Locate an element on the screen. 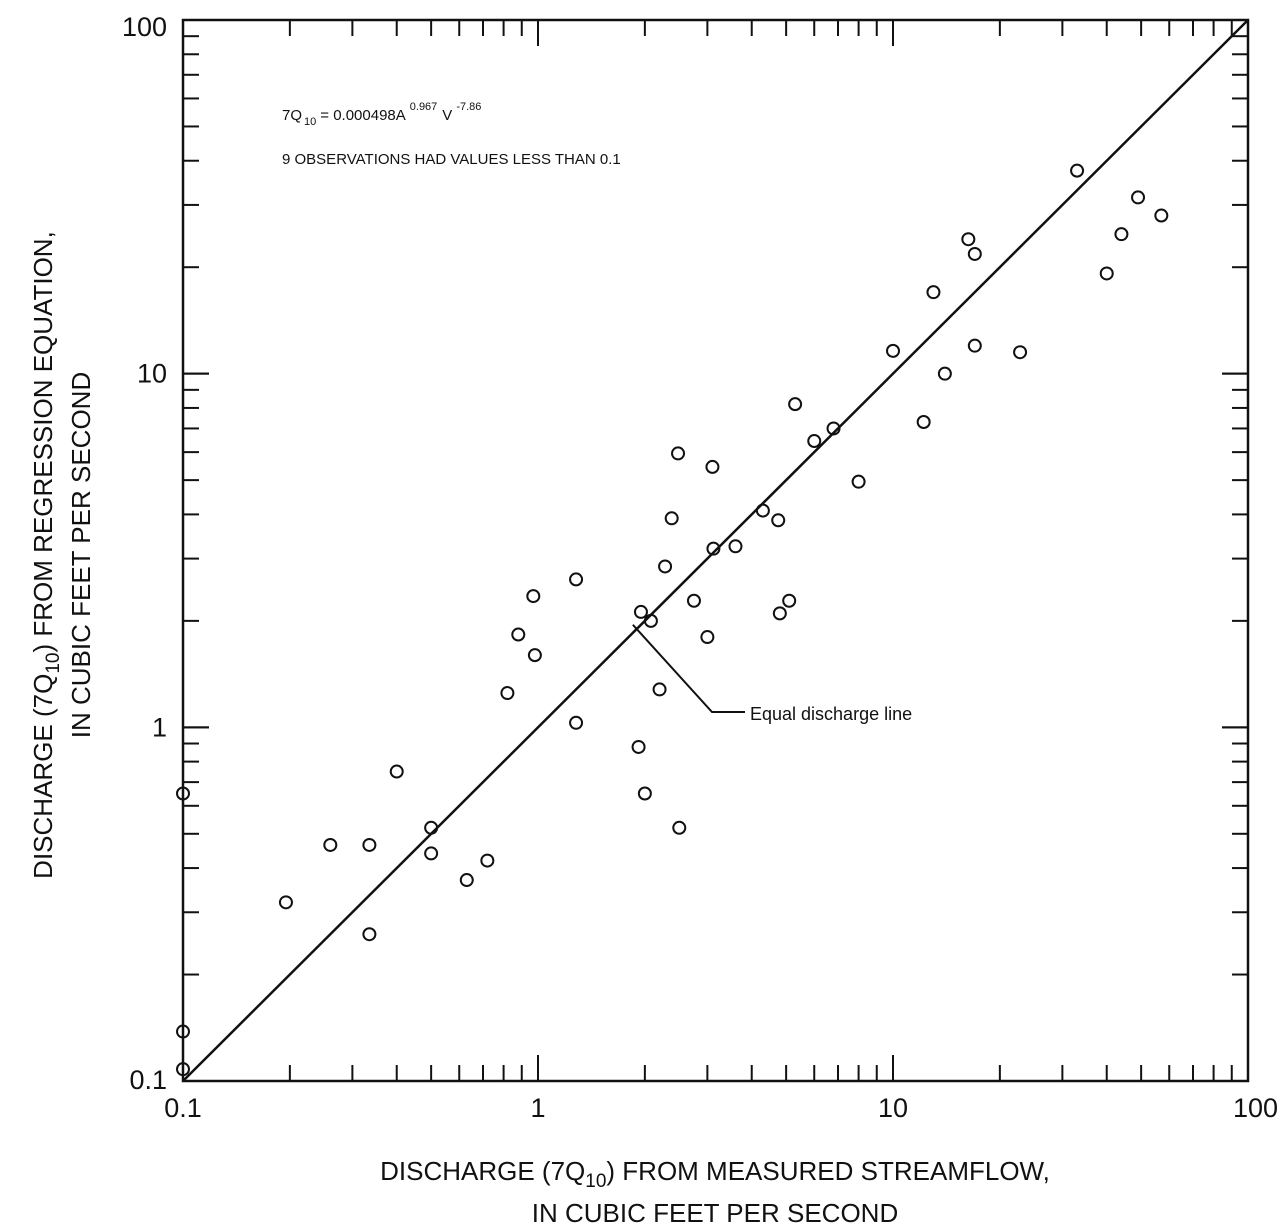 This screenshot has height=1230, width=1286. regression-equation: 7Q 10 = 0.000498A 0.967 V -7.86 is located at coordinates (381, 114).